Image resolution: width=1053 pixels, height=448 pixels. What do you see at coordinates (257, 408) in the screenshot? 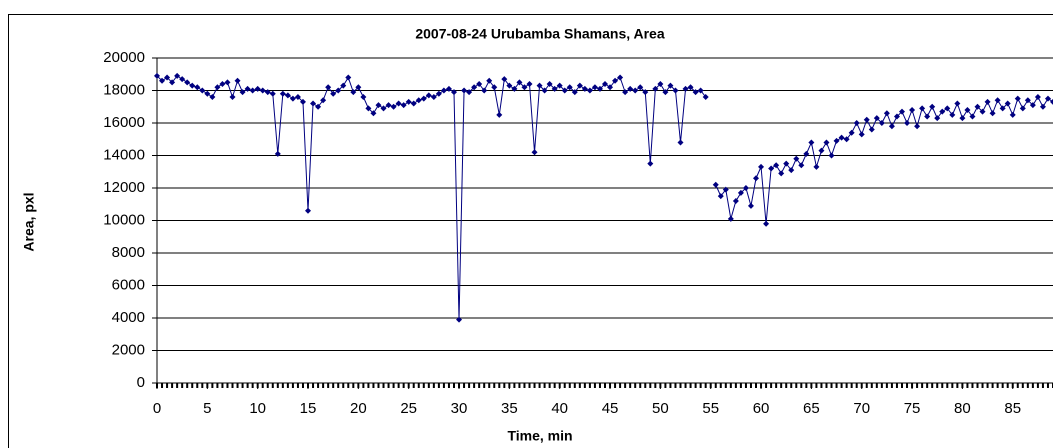
I see `x-tick-label: 10` at bounding box center [257, 408].